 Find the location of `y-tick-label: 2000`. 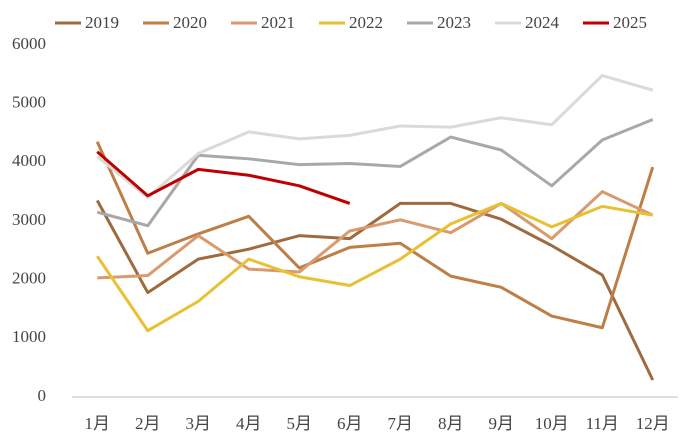

y-tick-label: 2000 is located at coordinates (29, 278).